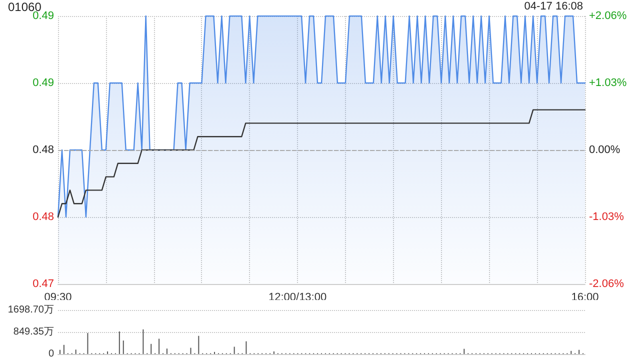  Describe the element at coordinates (33, 332) in the screenshot. I see `y-tick-label: 849.35万` at that location.